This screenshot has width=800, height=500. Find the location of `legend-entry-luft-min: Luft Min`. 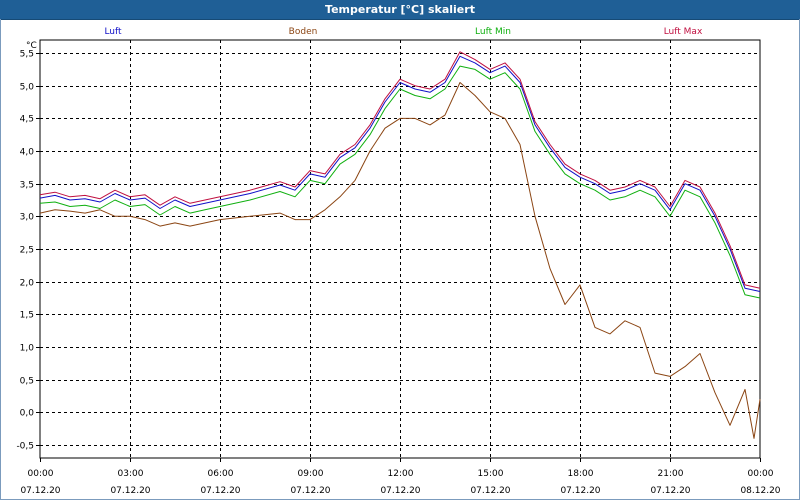

legend-entry-luft-min: Luft Min is located at coordinates (493, 32).